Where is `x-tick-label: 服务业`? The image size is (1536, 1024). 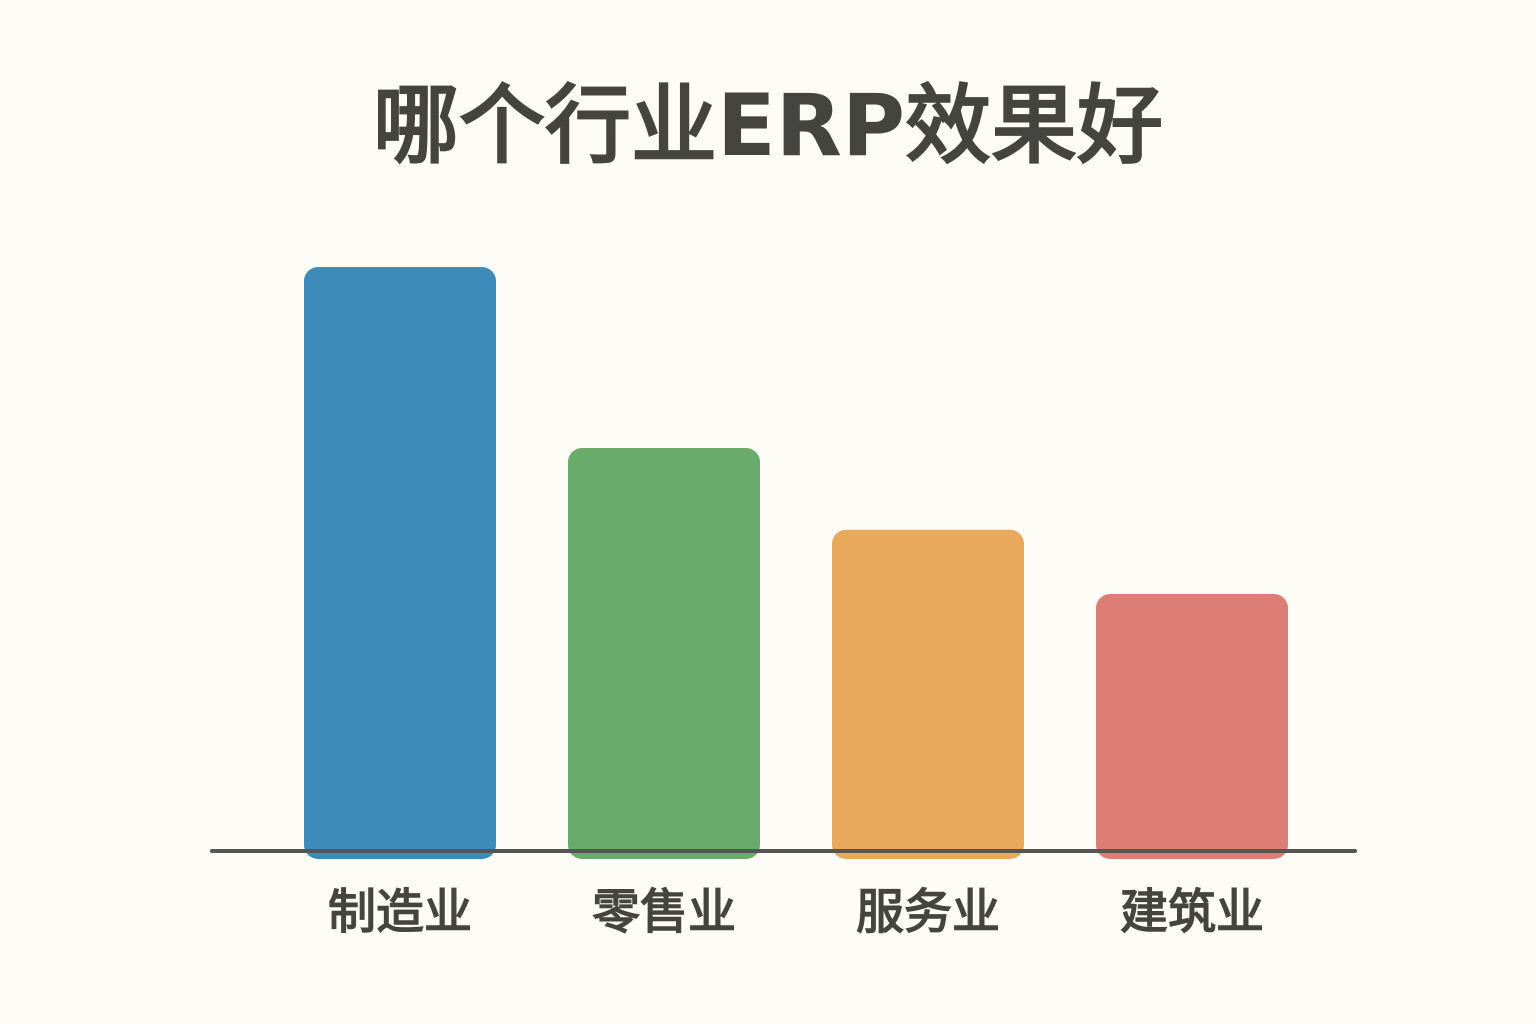
x-tick-label: 服务业 is located at coordinates (928, 912).